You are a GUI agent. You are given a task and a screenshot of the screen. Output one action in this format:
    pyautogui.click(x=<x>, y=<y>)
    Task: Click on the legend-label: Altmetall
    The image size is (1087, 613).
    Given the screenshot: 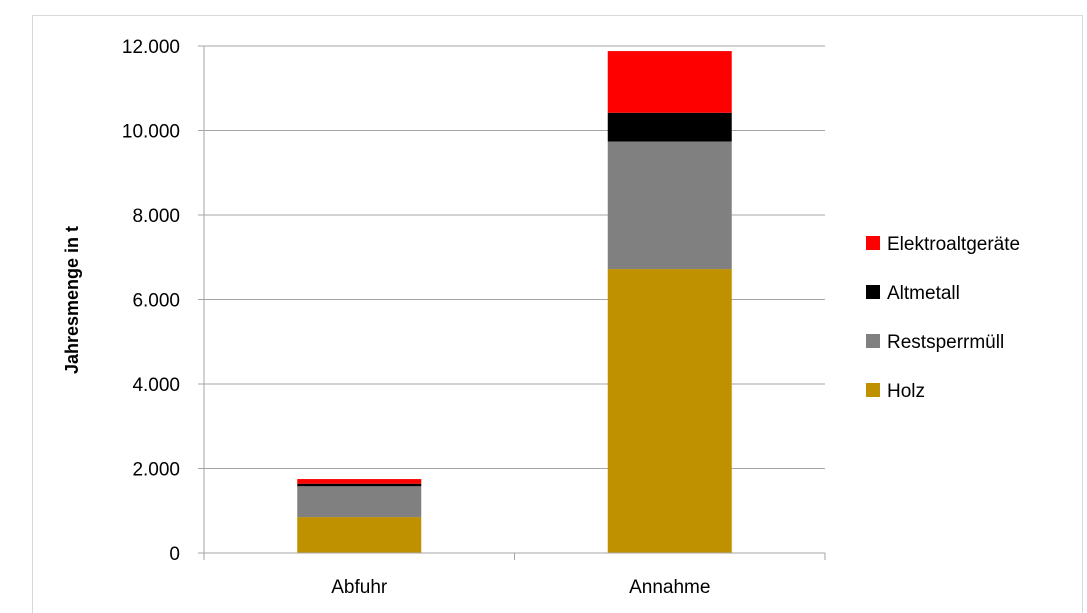 What is the action you would take?
    pyautogui.click(x=923, y=293)
    